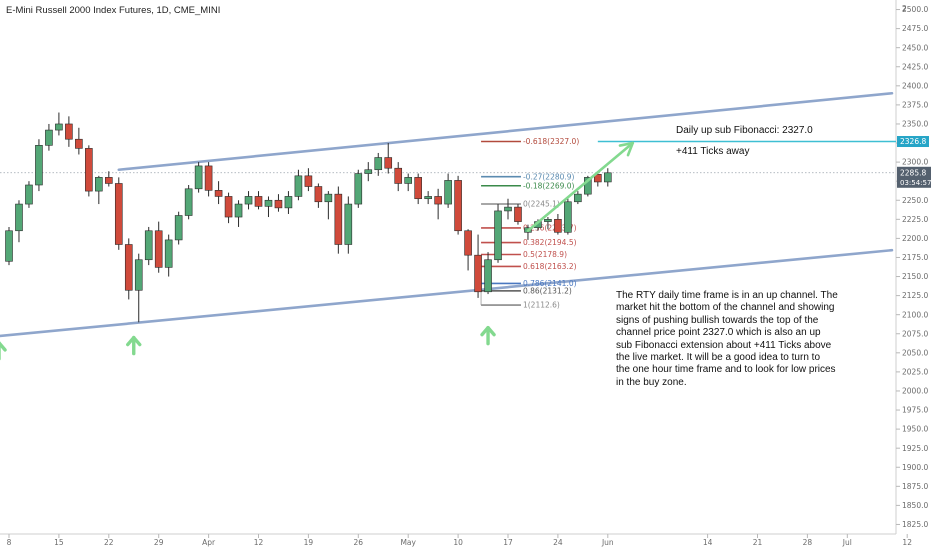  I want to click on x-tick-label: 21, so click(758, 542).